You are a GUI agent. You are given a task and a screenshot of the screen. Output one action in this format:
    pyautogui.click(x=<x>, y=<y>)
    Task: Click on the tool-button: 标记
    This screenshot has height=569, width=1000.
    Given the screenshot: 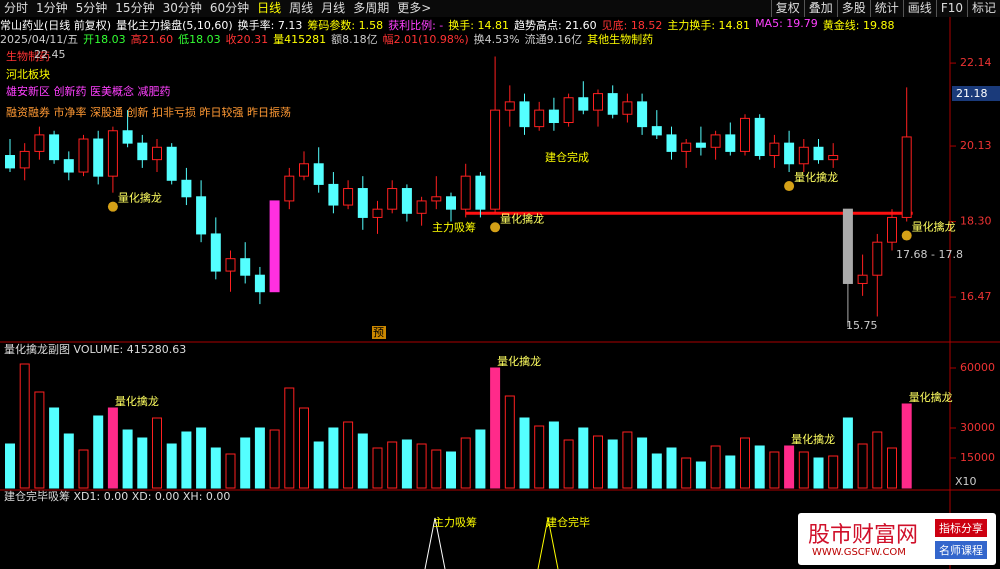 What is the action you would take?
    pyautogui.click(x=983, y=8)
    